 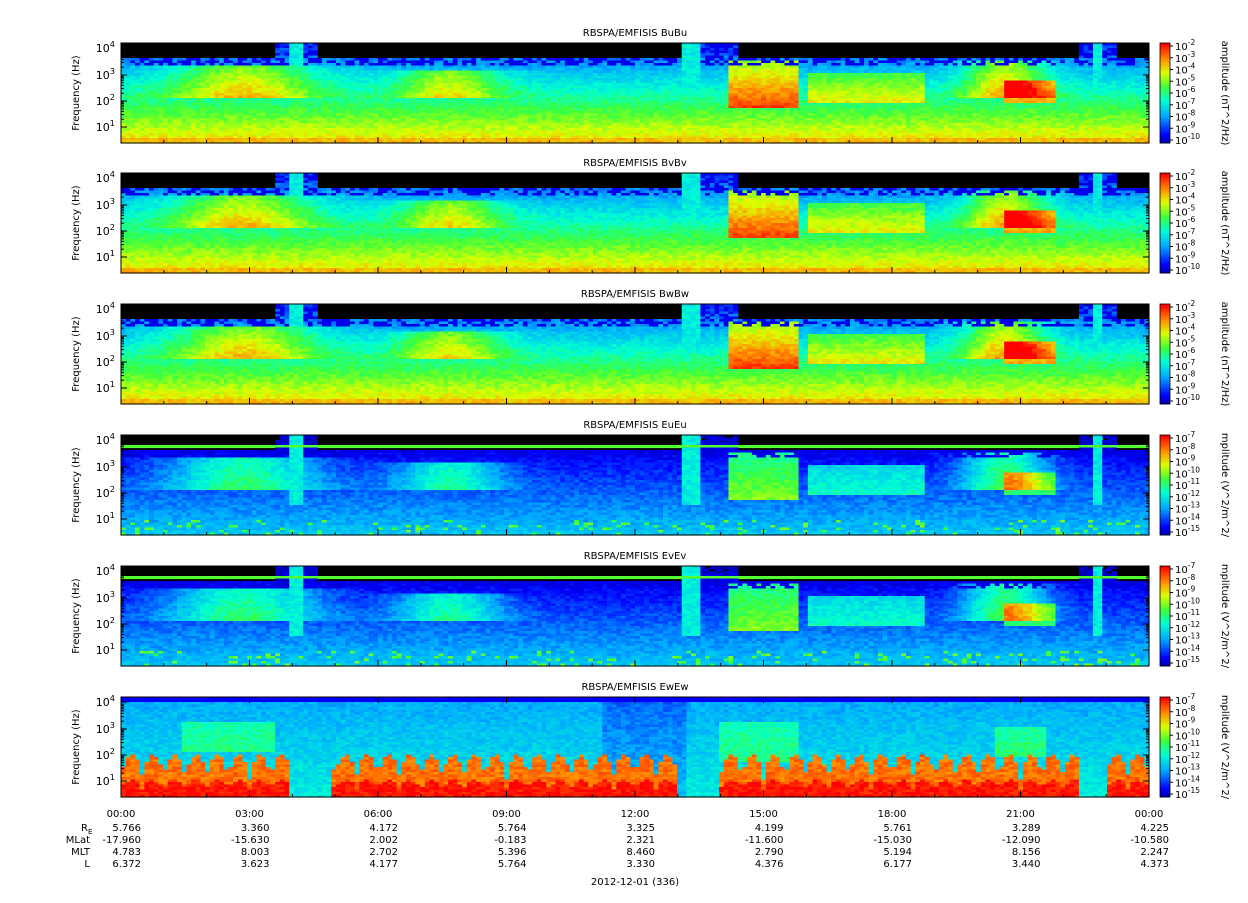 What do you see at coordinates (1187, 531) in the screenshot?
I see `colorbar-tick-label: 10⁻¹⁵` at bounding box center [1187, 531].